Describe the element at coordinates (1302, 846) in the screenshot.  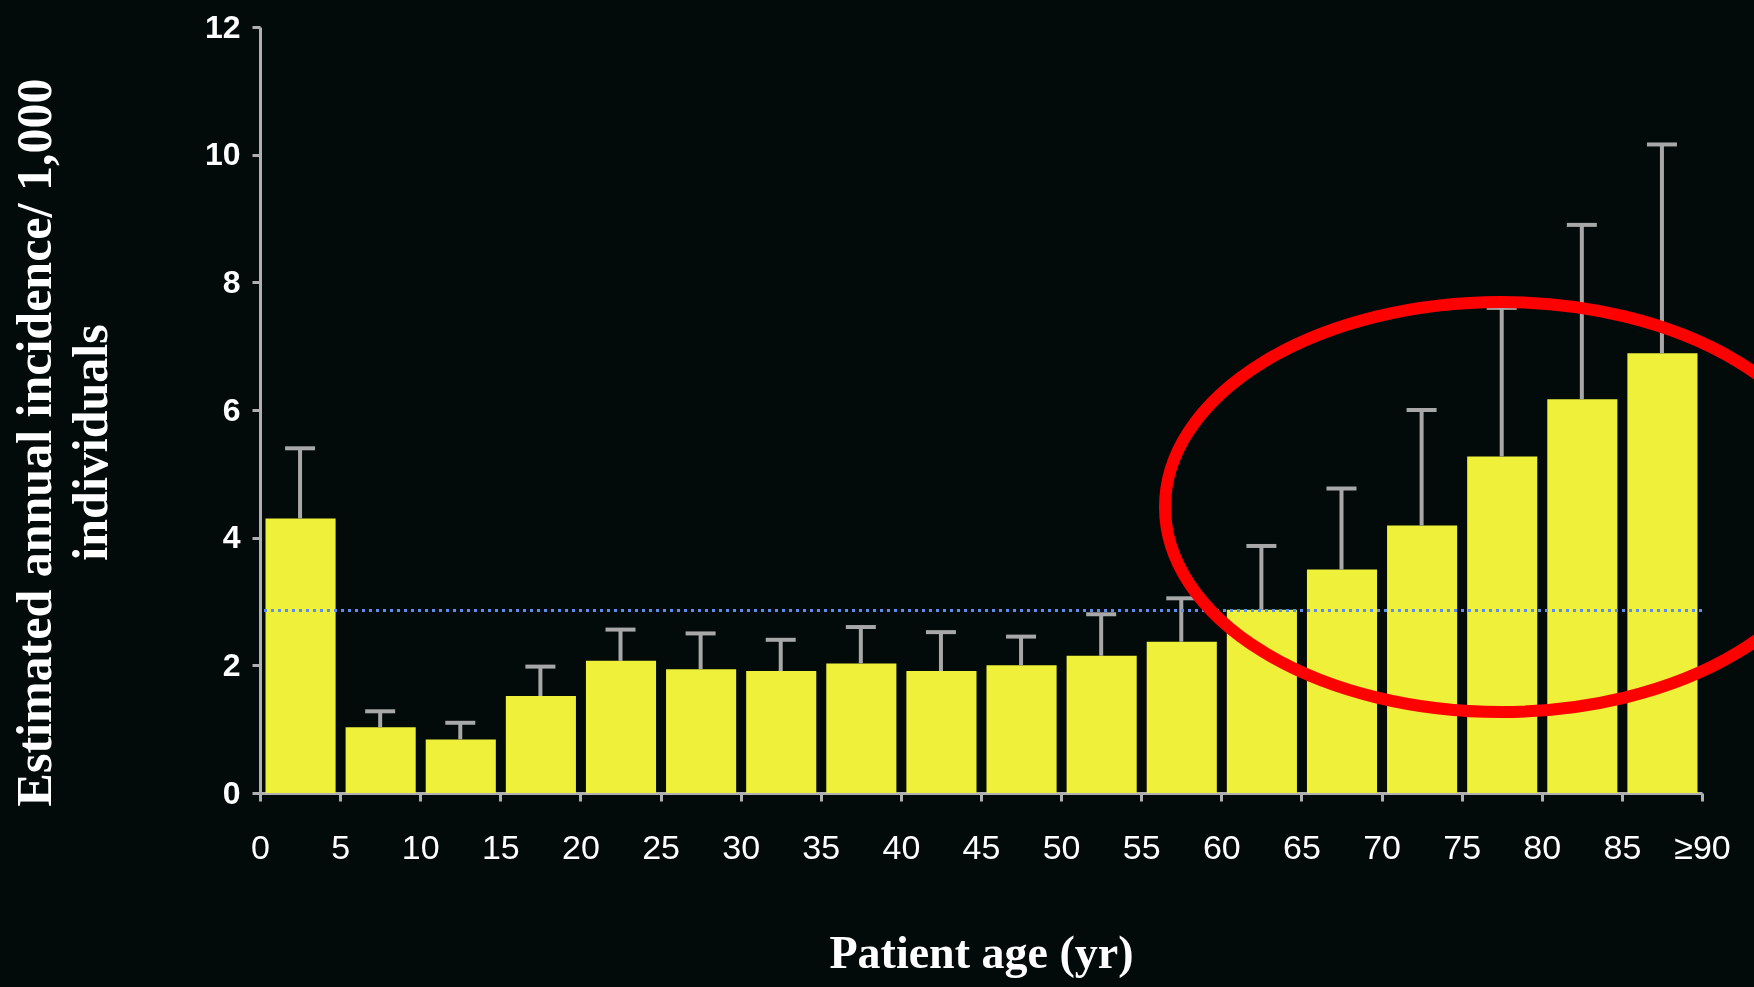
I see `x-tick-label: 65` at that location.